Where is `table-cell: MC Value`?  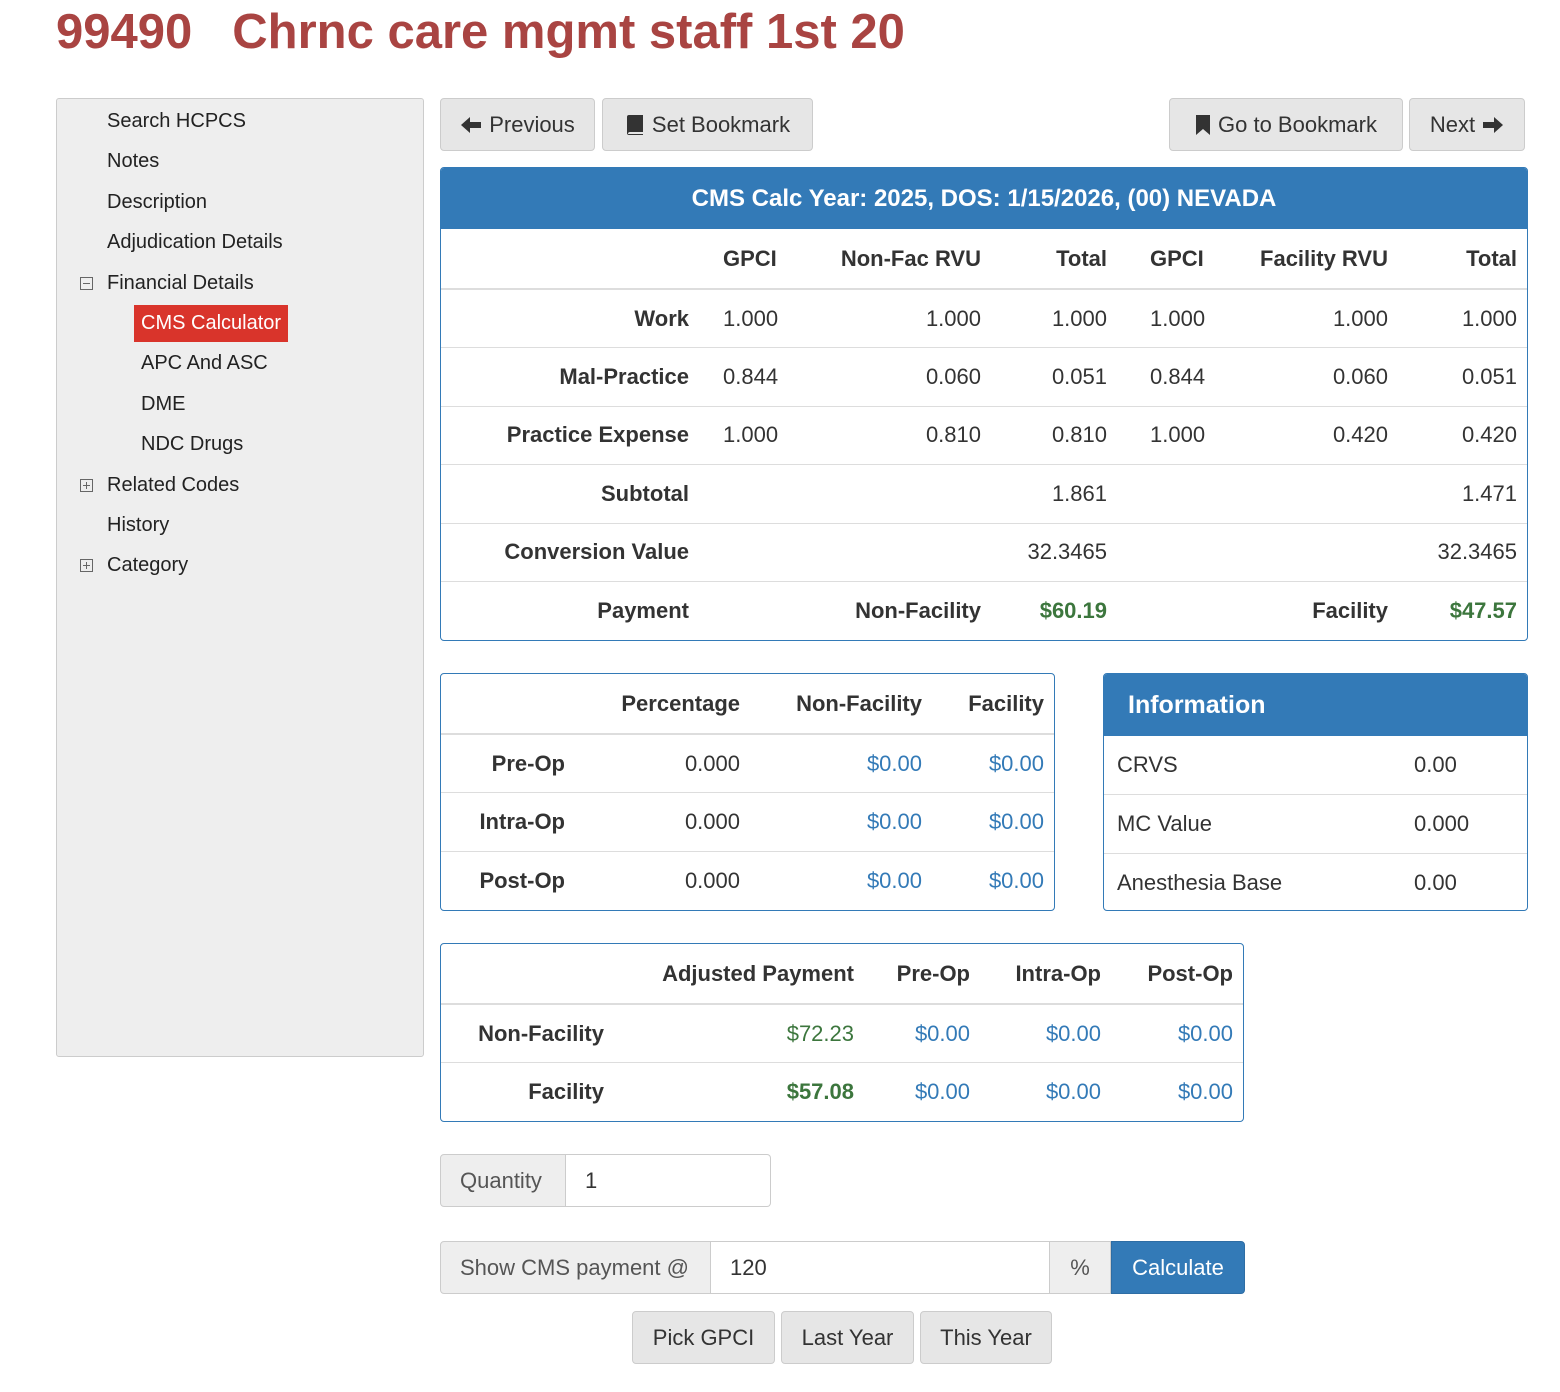
table-cell: MC Value is located at coordinates (1252, 823).